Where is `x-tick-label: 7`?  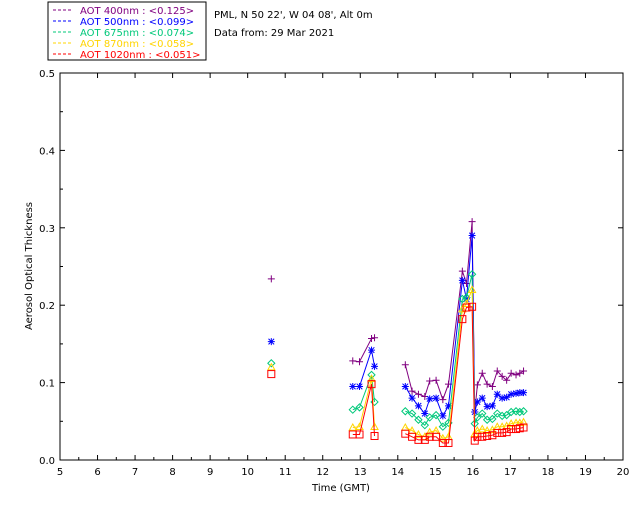
x-tick-label: 7 is located at coordinates (135, 472).